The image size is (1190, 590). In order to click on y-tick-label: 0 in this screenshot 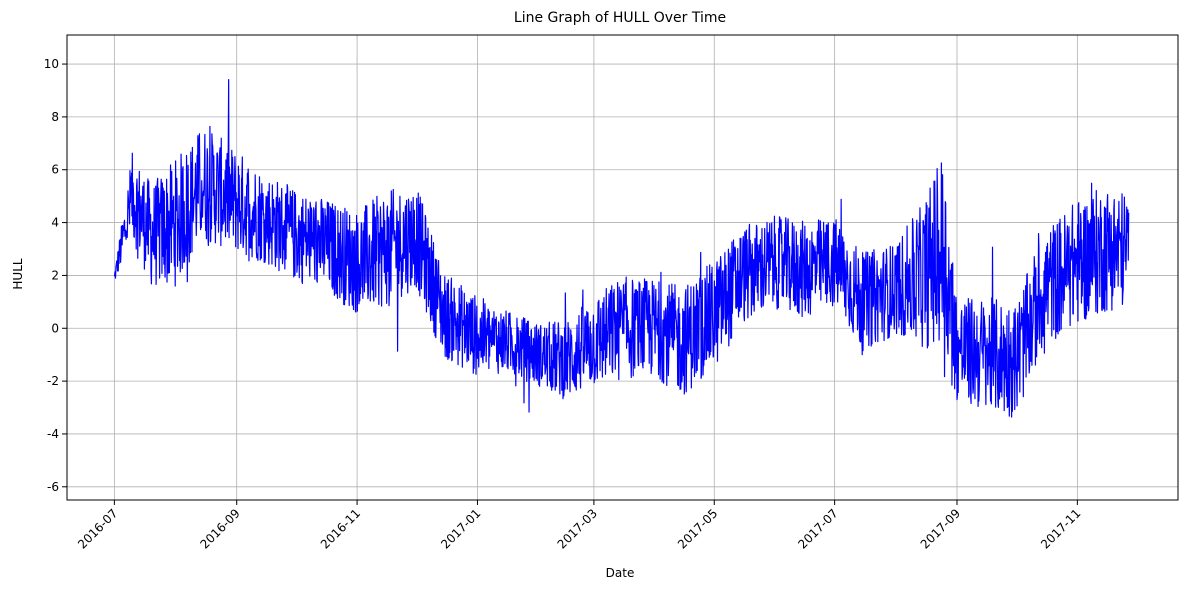, I will do `click(55, 328)`.